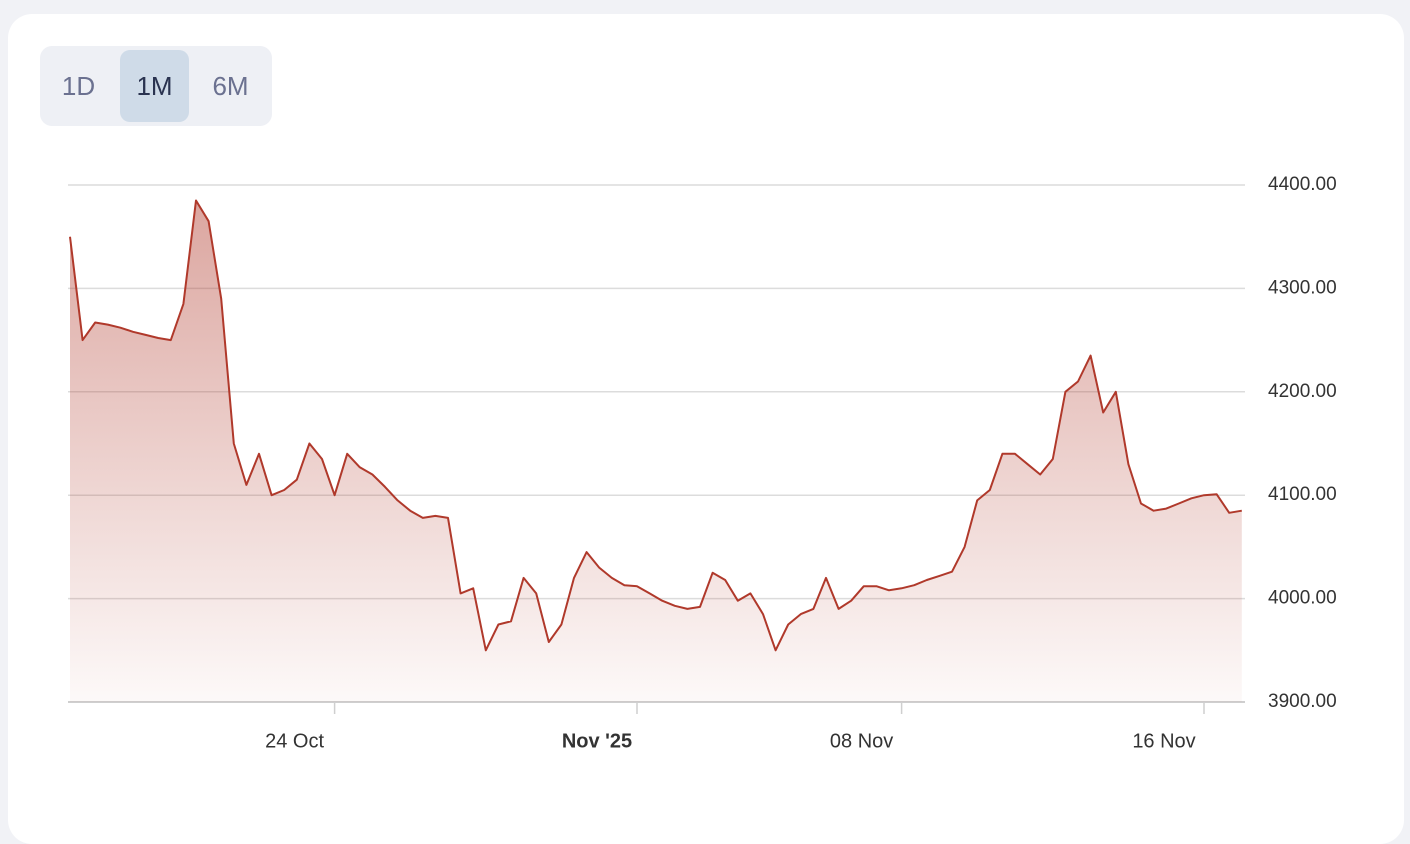  Describe the element at coordinates (597, 741) in the screenshot. I see `x-tick-label: Nov '25` at that location.